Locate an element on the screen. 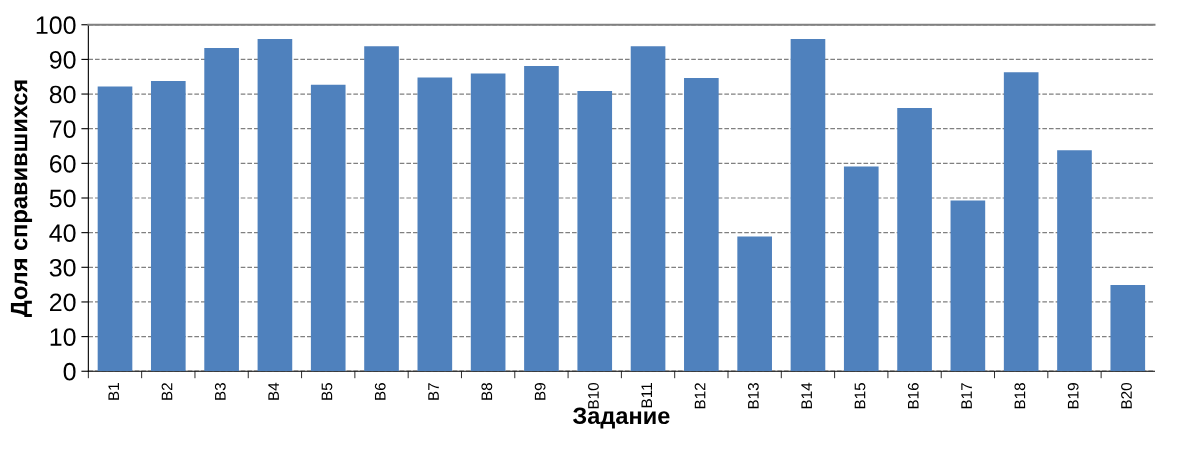 This screenshot has height=450, width=1178. x-tick-label: В4 is located at coordinates (273, 391).